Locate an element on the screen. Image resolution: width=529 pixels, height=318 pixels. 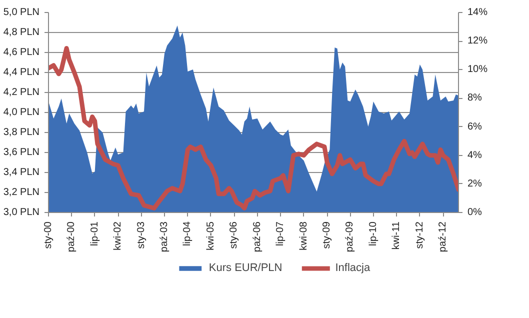
x-tick-label: sty-00 is located at coordinates (48, 235).